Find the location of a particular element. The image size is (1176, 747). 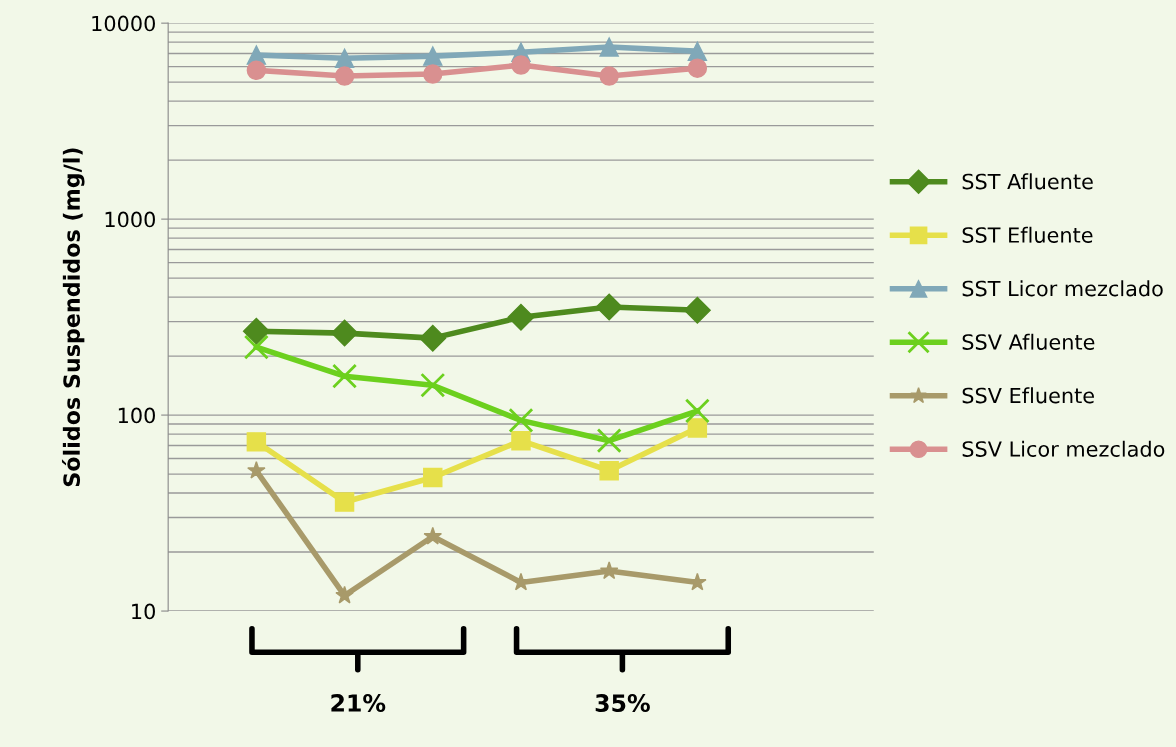

y-tick-label: 10000 is located at coordinates (123, 23).